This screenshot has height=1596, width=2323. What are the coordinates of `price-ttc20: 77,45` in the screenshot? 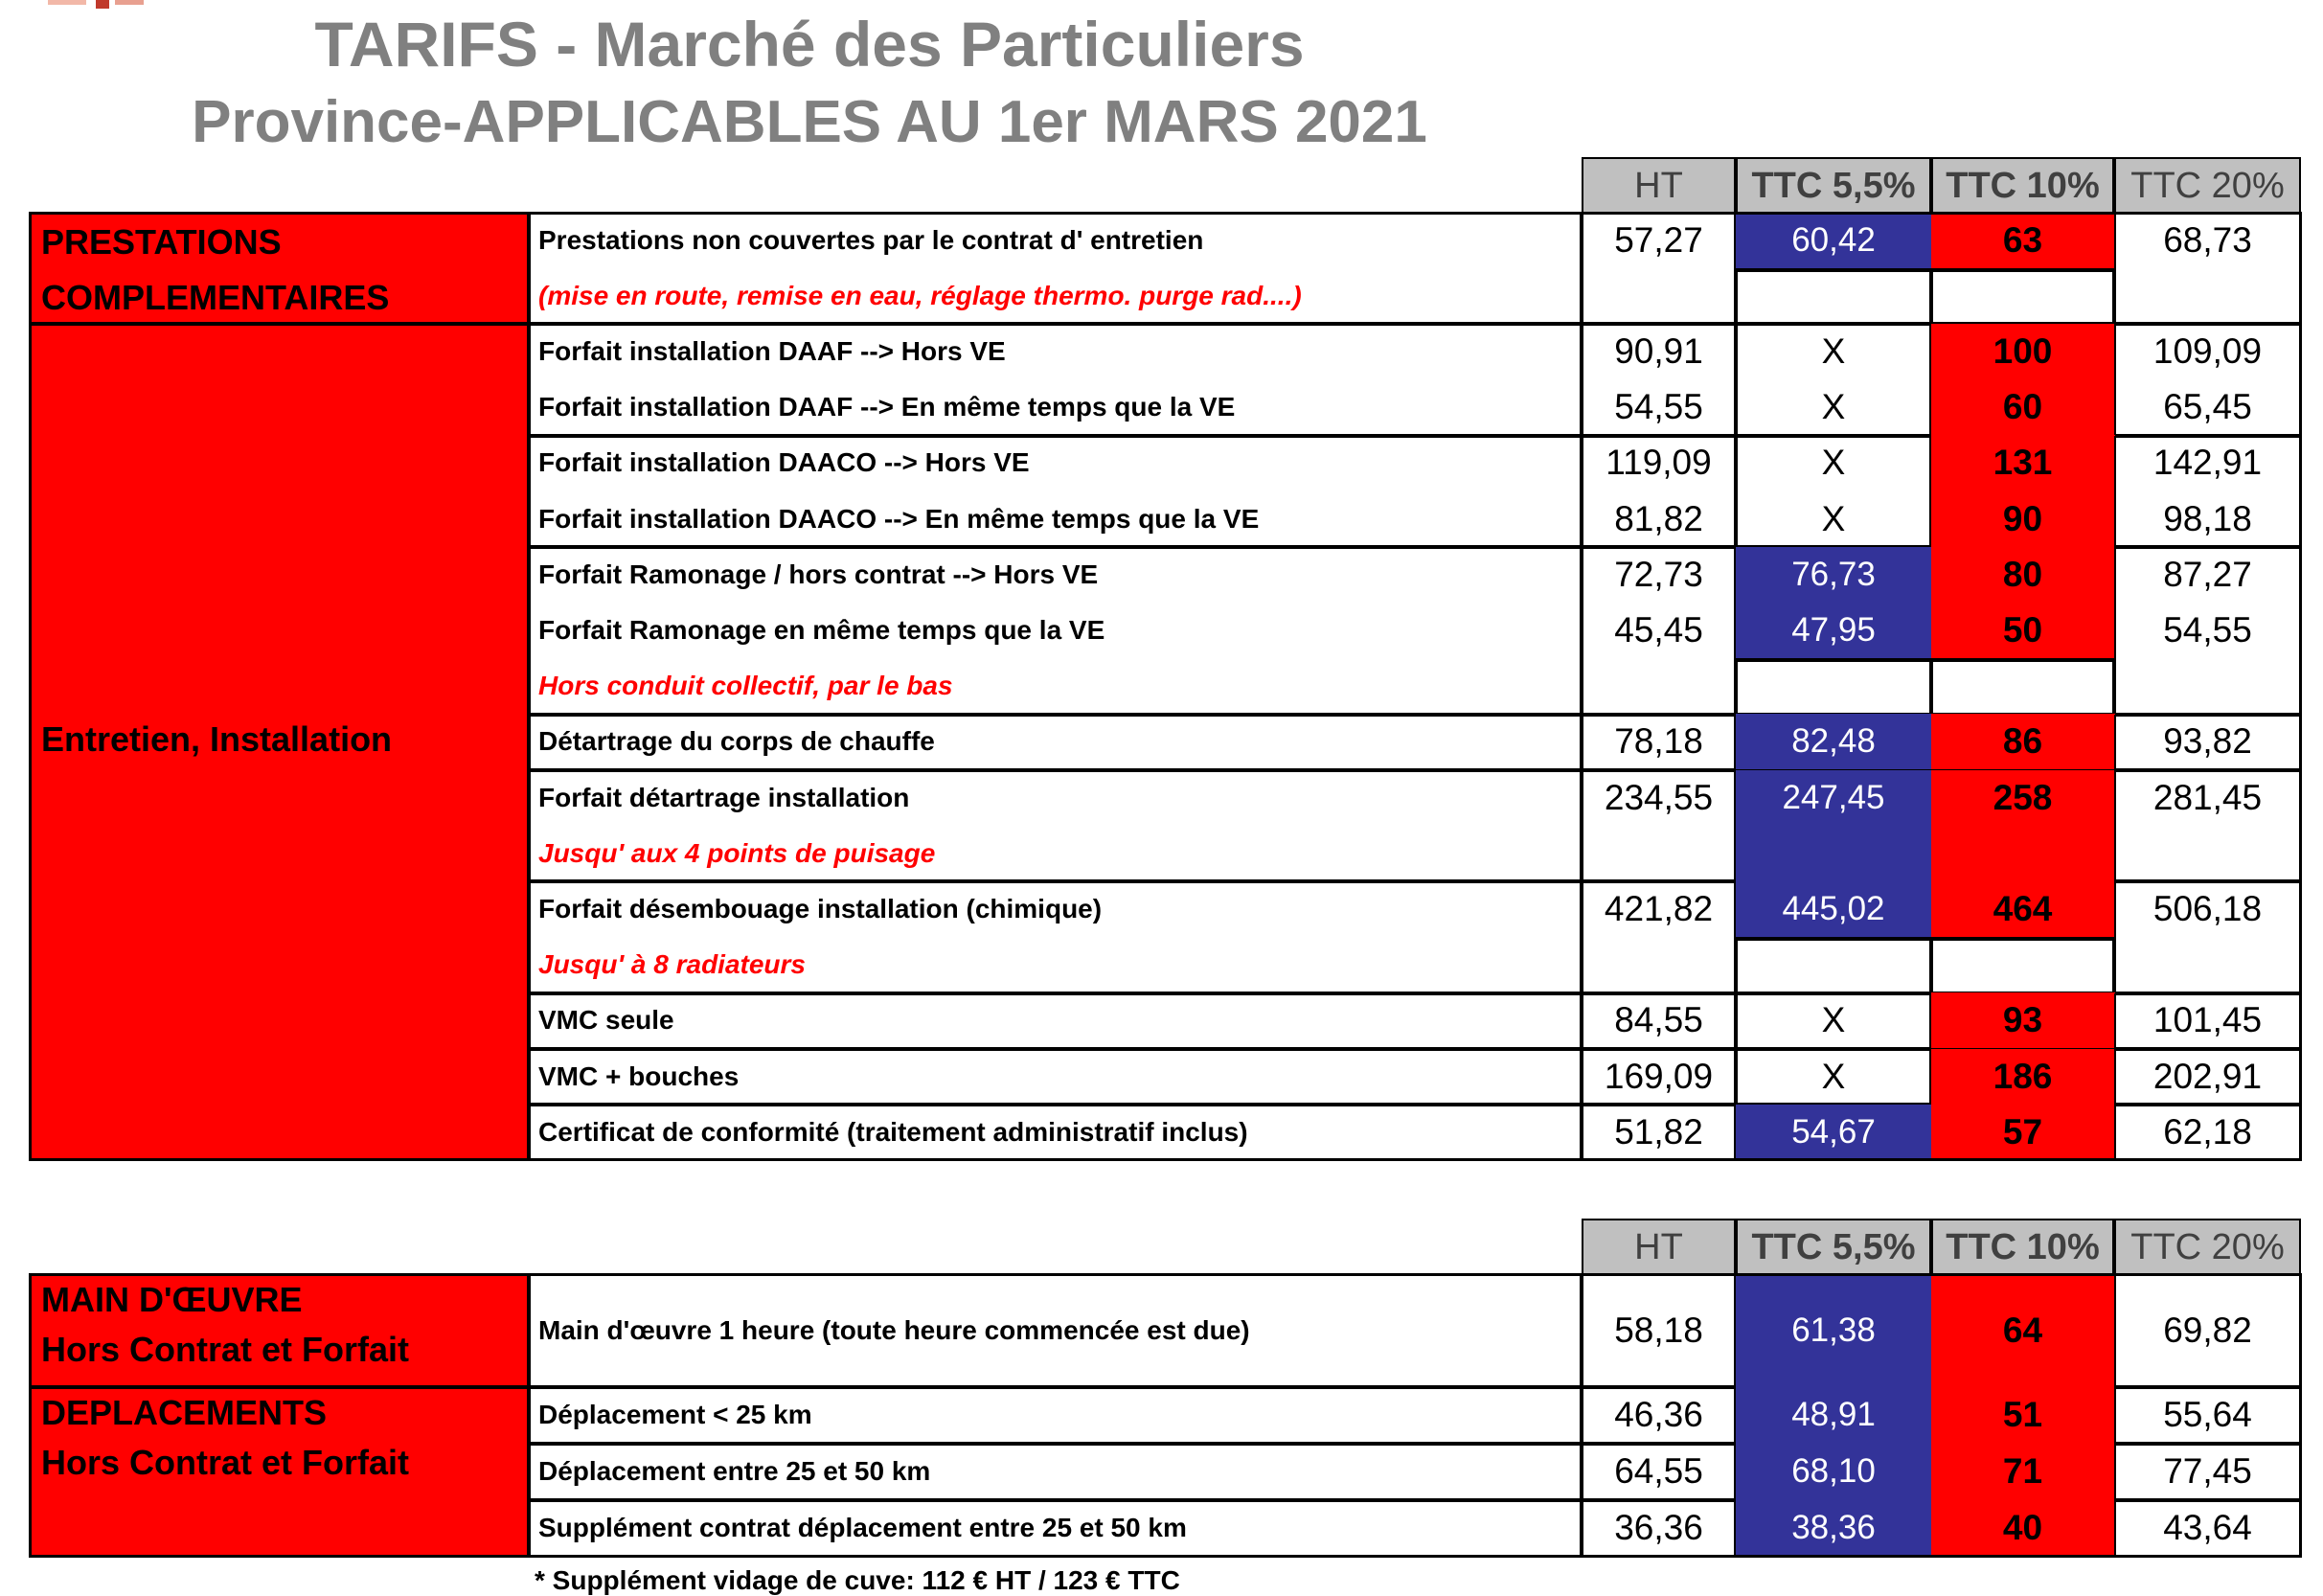 It's located at (2207, 1471).